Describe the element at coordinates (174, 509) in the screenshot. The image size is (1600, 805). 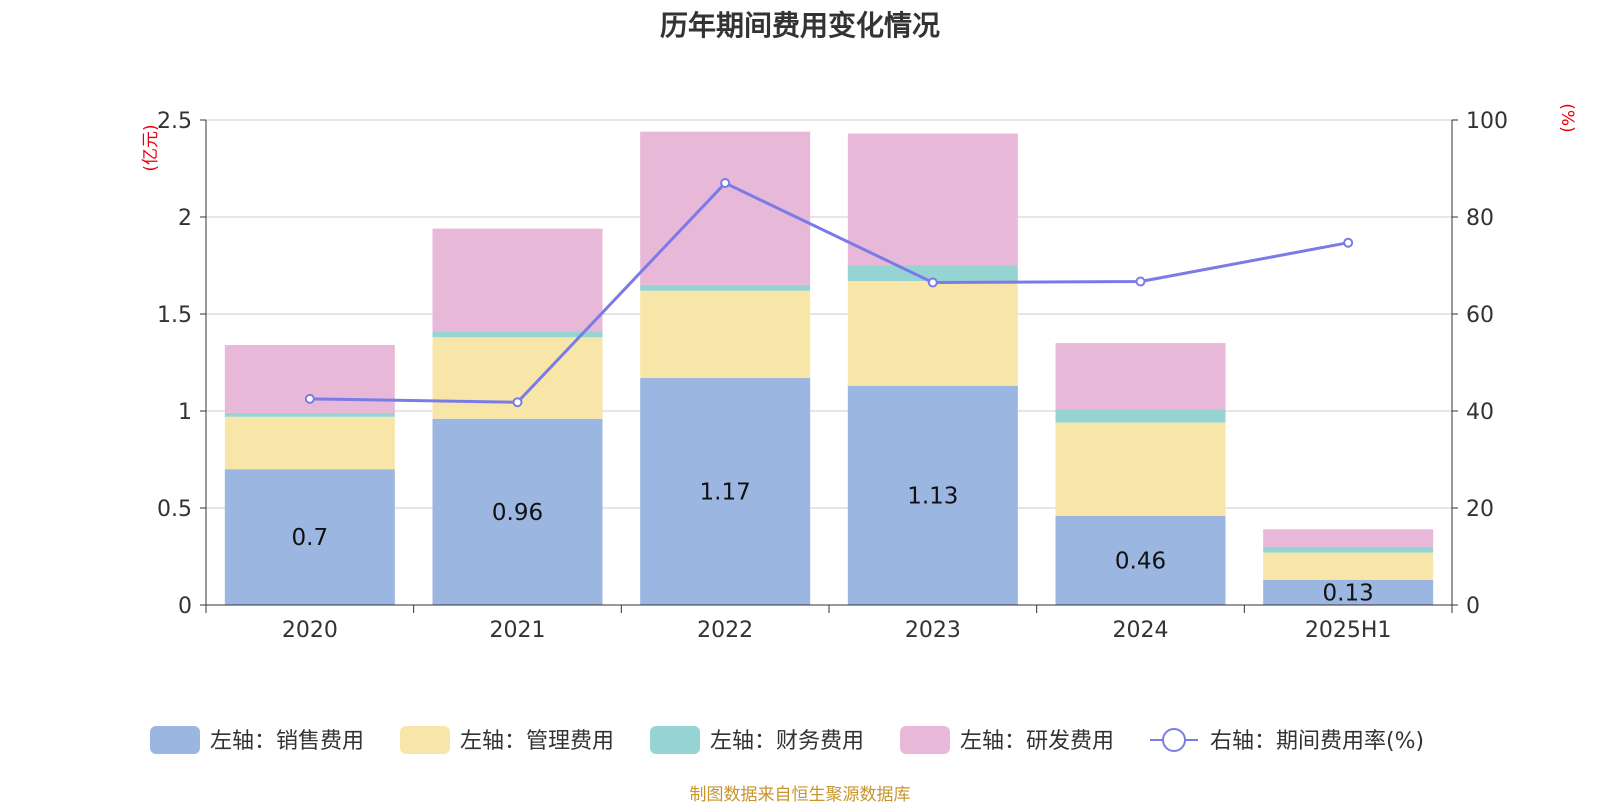
I see `left-tick-label: 0.5` at that location.